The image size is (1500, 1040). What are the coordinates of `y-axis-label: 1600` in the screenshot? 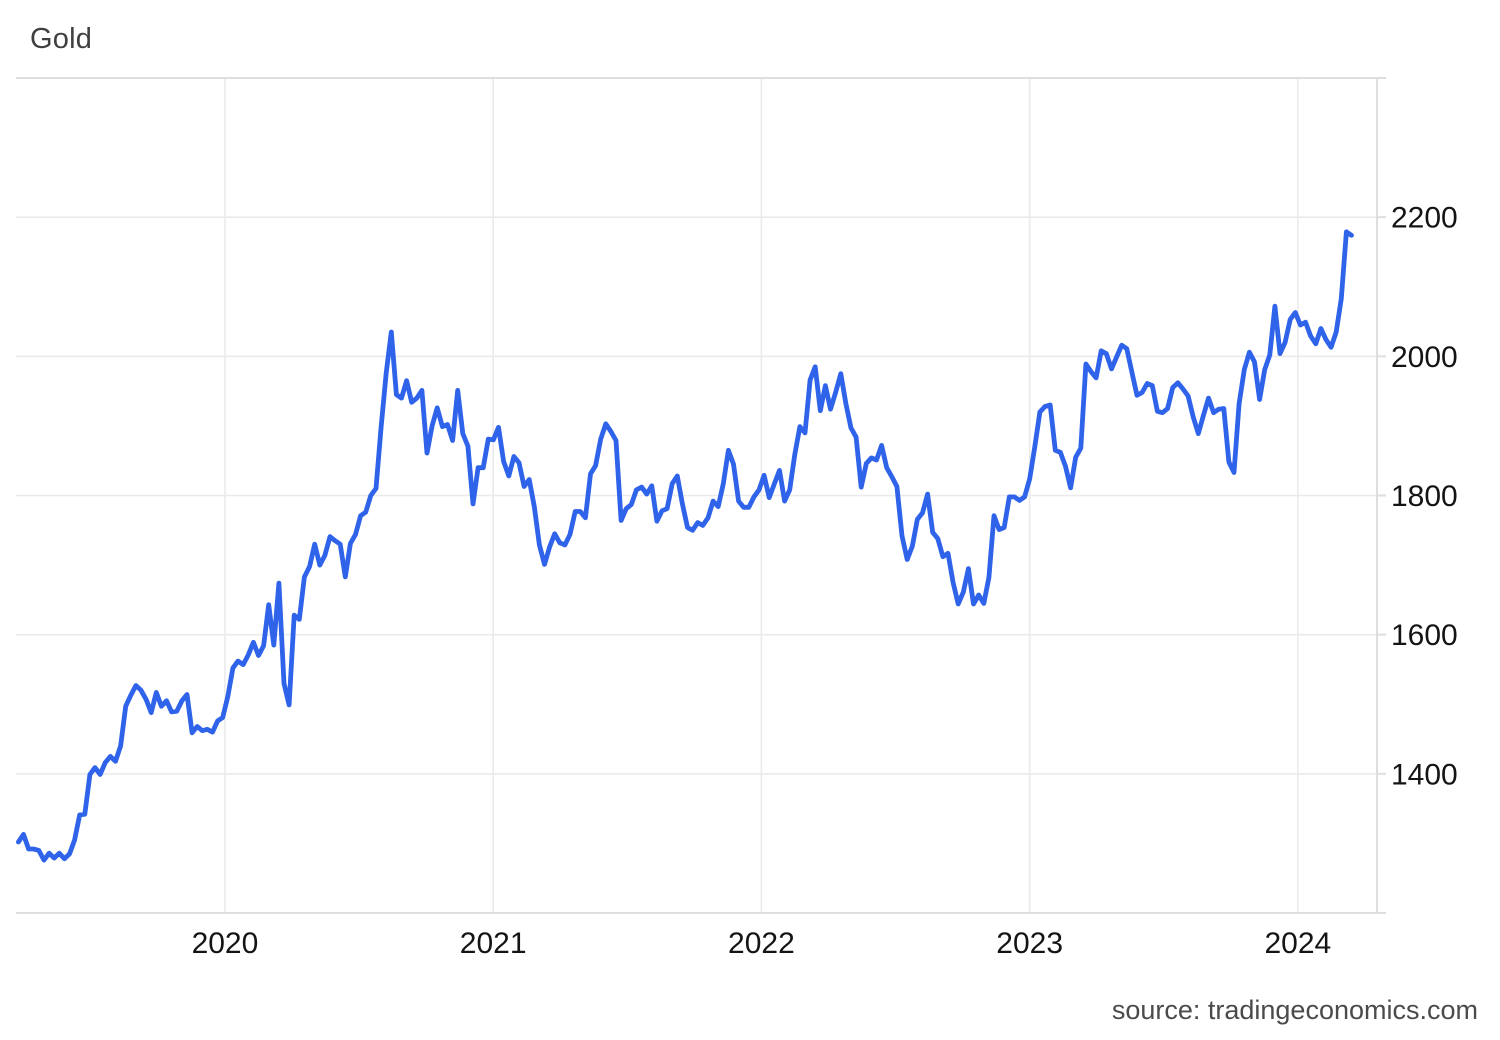 It's located at (1424, 635).